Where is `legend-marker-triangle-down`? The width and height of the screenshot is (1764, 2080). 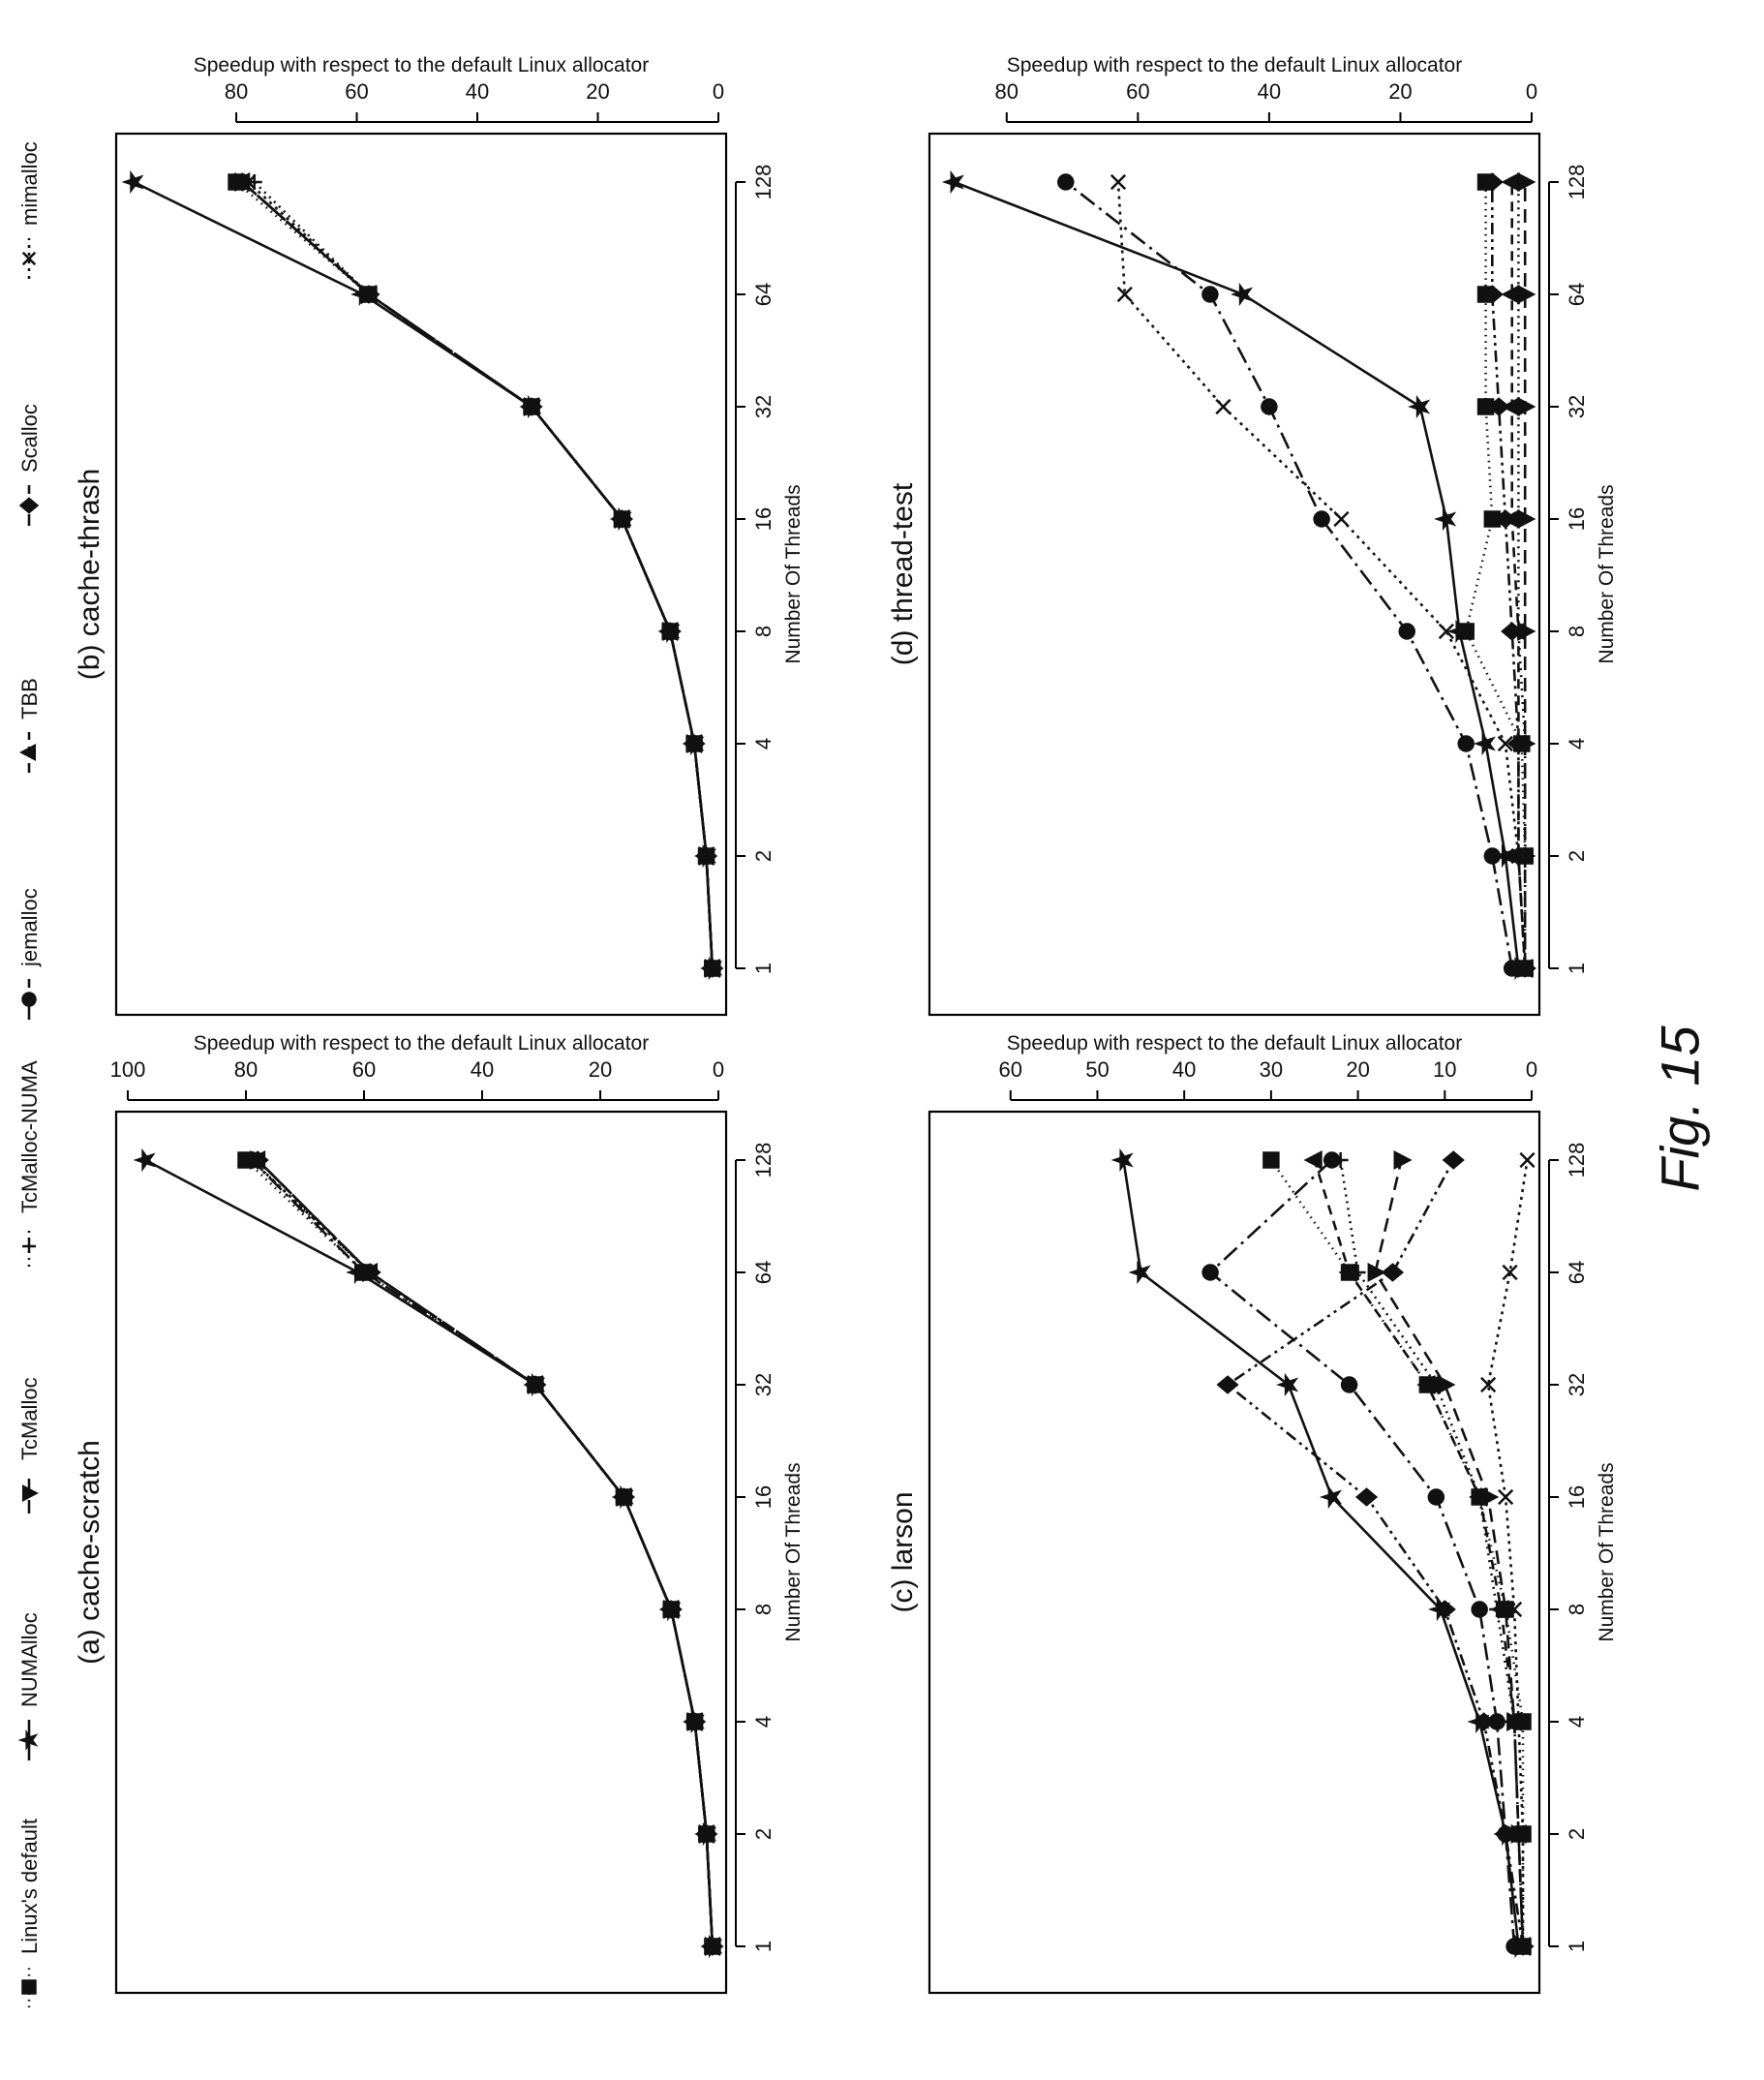
legend-marker-triangle-down is located at coordinates (31, 1493).